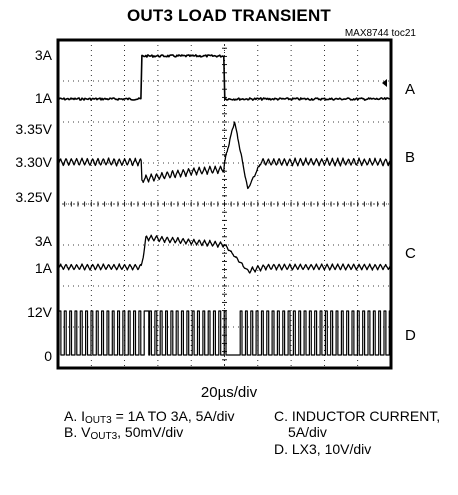 Image resolution: width=458 pixels, height=495 pixels. I want to click on chart-title: OUT3 LOAD TRANSIENT, so click(229, 15).